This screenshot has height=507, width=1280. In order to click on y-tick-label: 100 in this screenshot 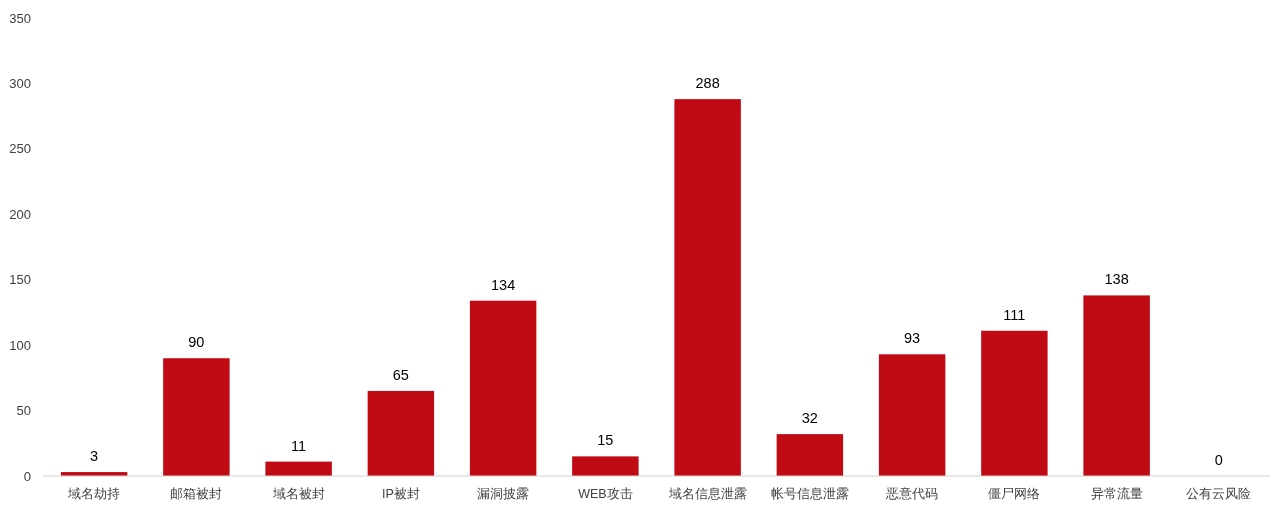, I will do `click(20, 345)`.